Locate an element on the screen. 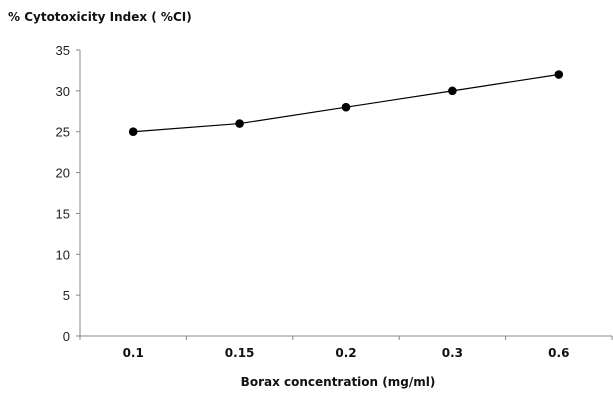 The width and height of the screenshot is (613, 393). y-tick-label: 10 is located at coordinates (63, 254).